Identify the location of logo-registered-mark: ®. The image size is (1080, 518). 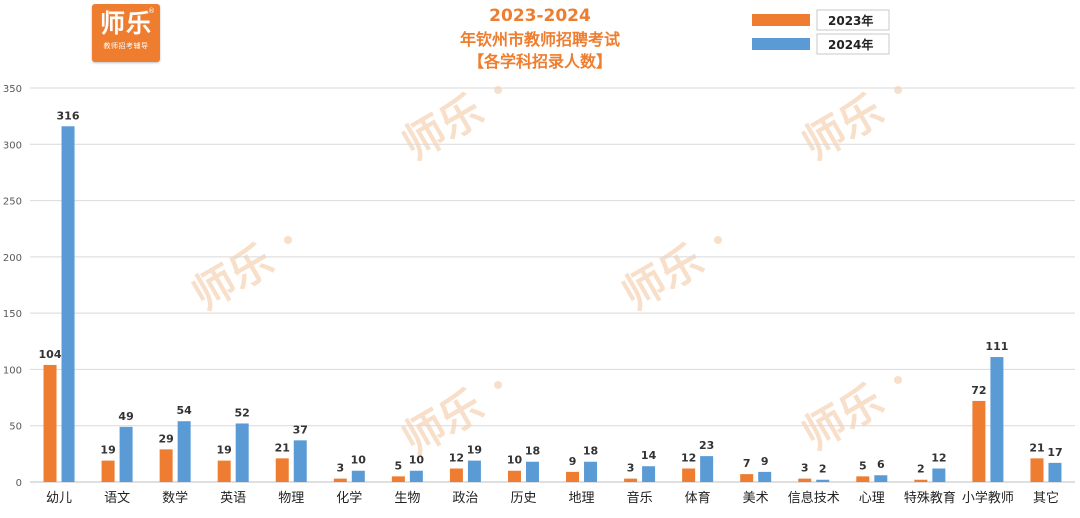
(151, 11).